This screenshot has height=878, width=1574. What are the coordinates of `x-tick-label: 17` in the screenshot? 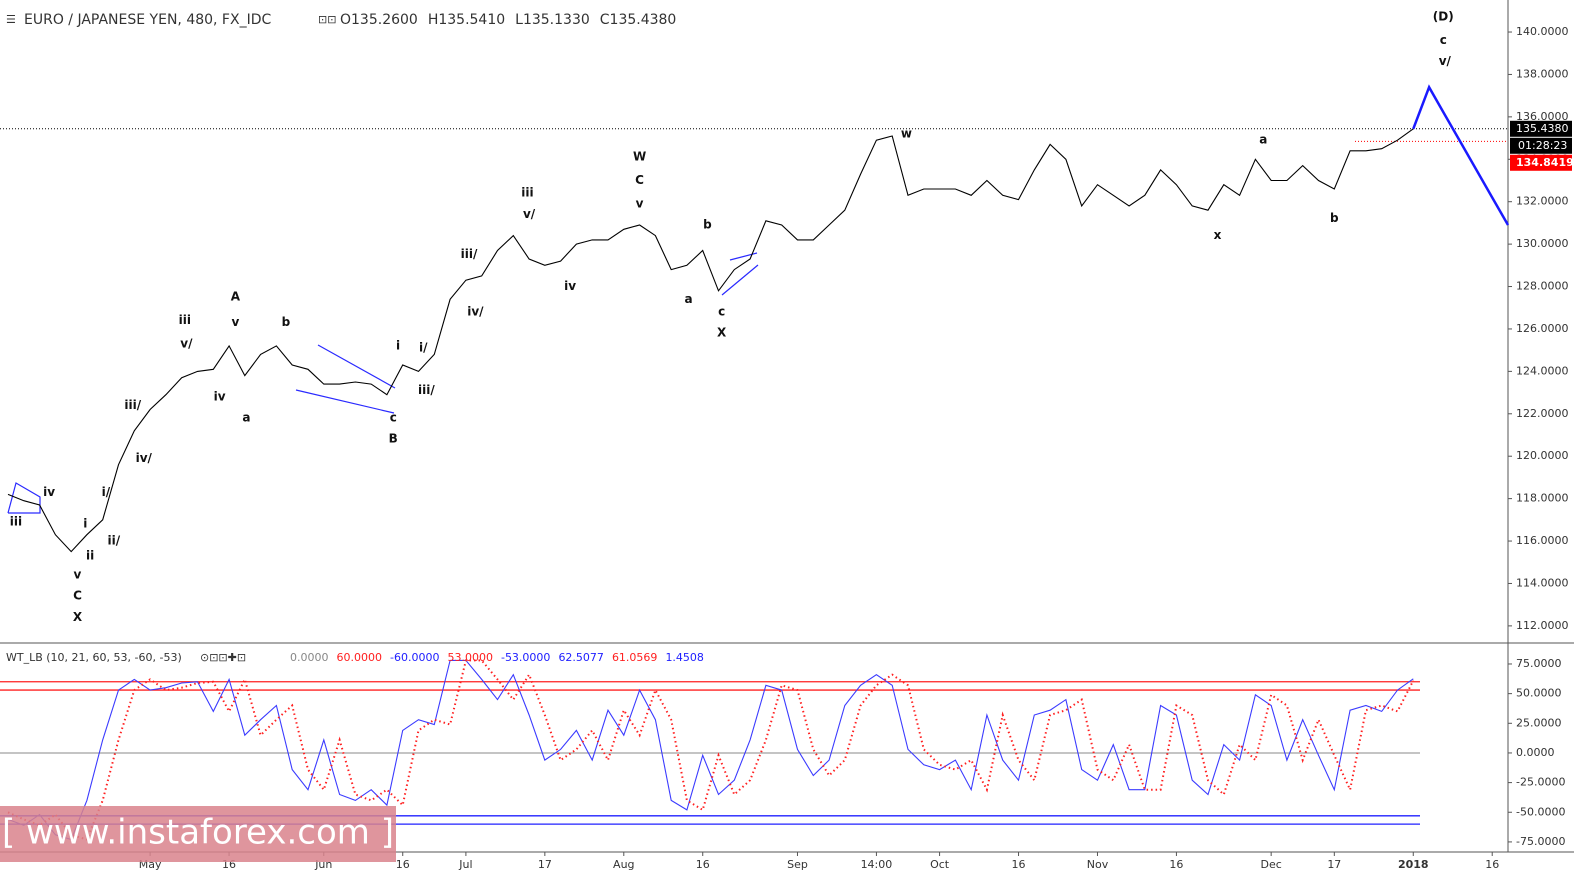 It's located at (545, 864).